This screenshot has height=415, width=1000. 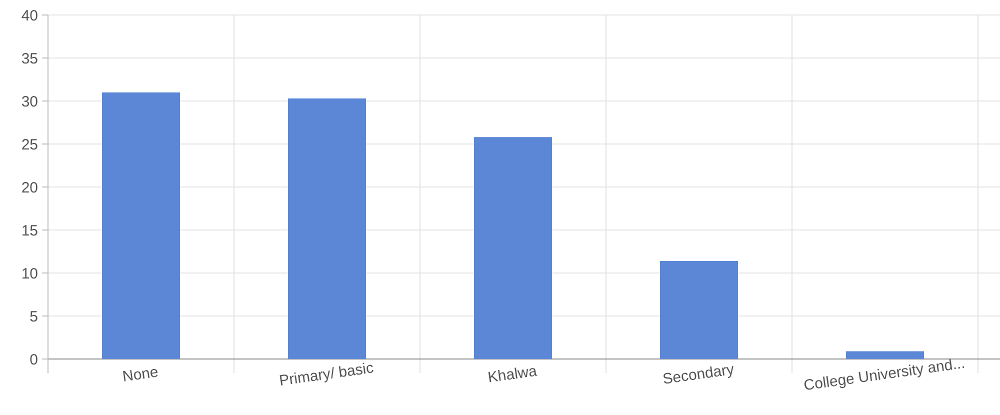 I want to click on x-tick-label: Secondary, so click(x=699, y=374).